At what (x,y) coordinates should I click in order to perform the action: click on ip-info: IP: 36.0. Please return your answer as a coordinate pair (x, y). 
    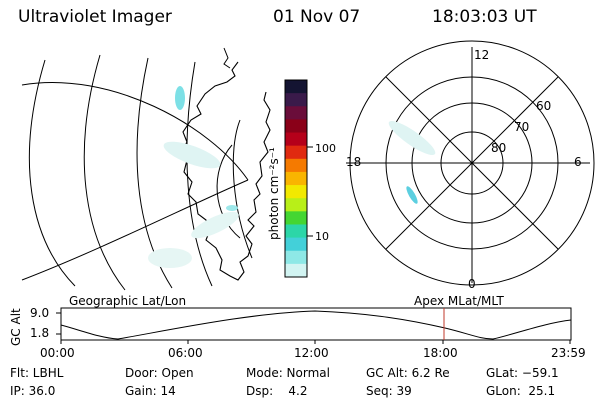
    Looking at the image, I should click on (33, 391).